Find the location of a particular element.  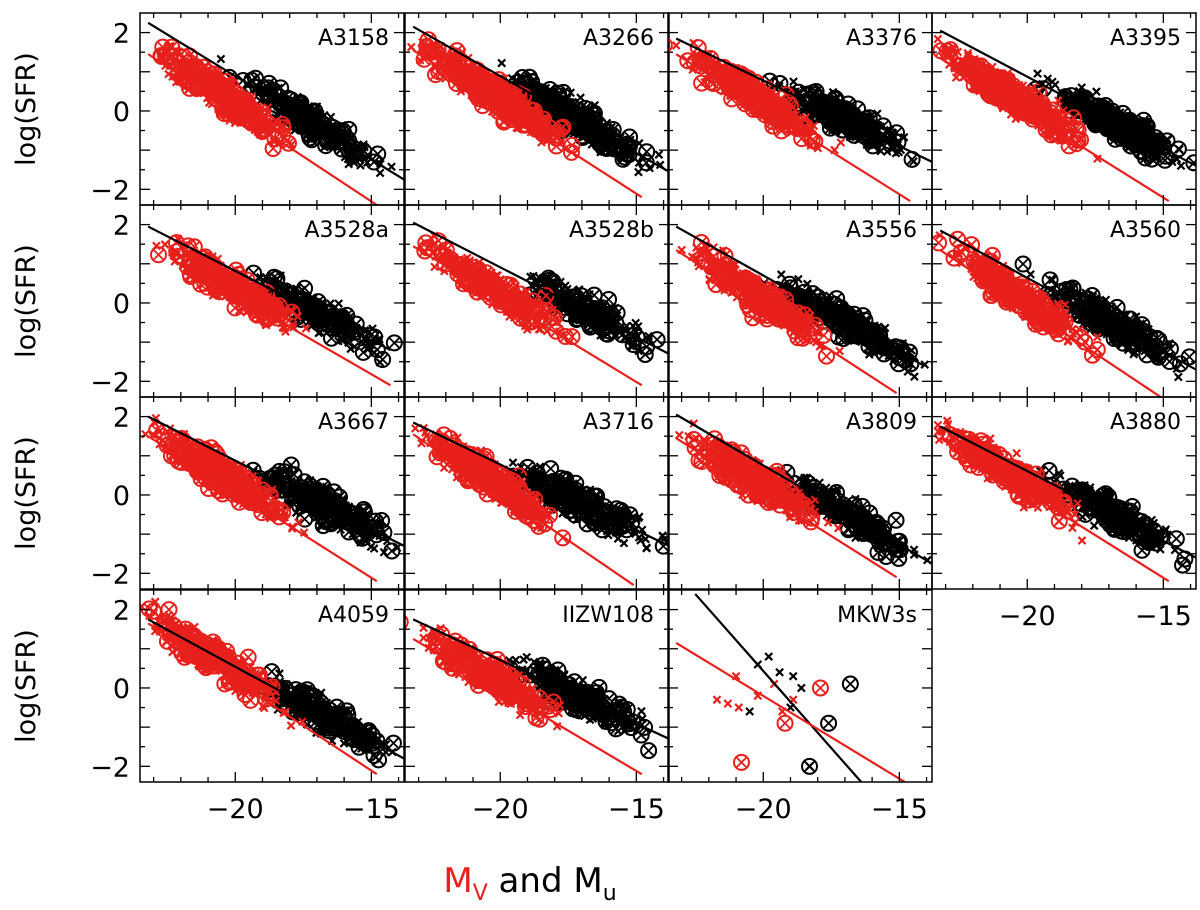

panel-title: A3266 is located at coordinates (618, 38).